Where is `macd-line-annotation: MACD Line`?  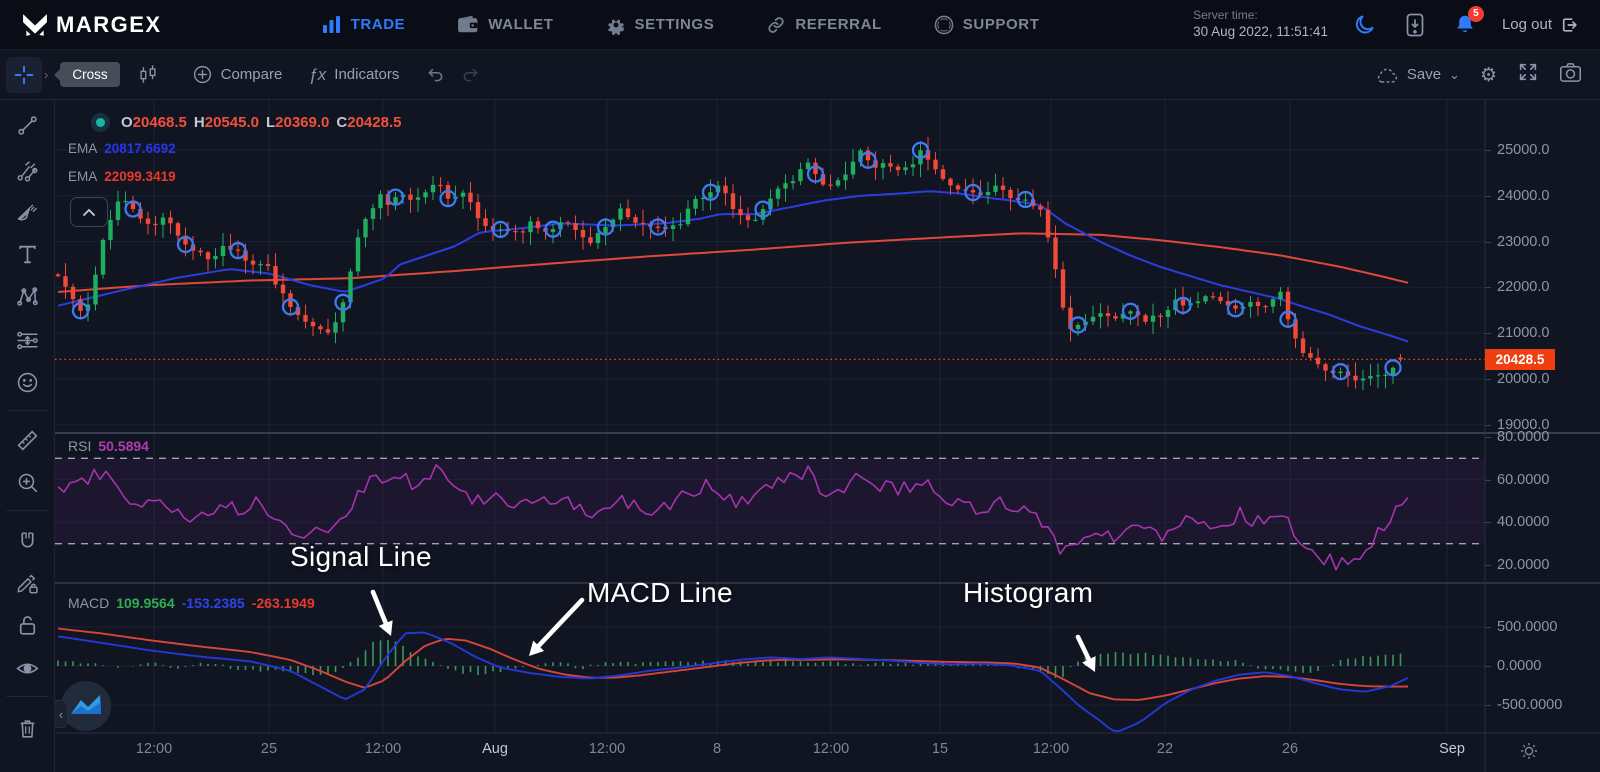 macd-line-annotation: MACD Line is located at coordinates (660, 592).